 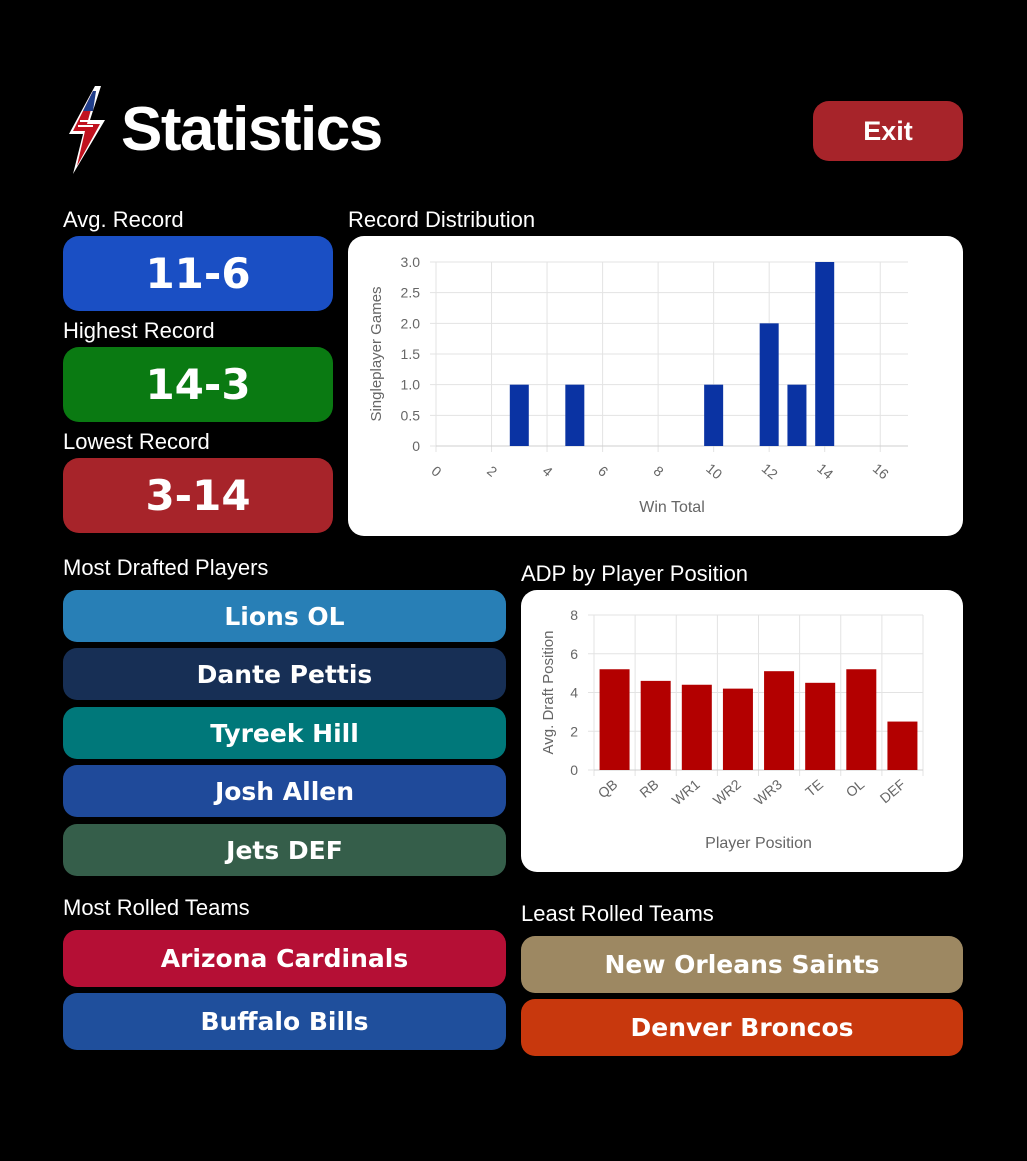 What do you see at coordinates (548, 693) in the screenshot?
I see `y-axis-title: Avg. Draft Position` at bounding box center [548, 693].